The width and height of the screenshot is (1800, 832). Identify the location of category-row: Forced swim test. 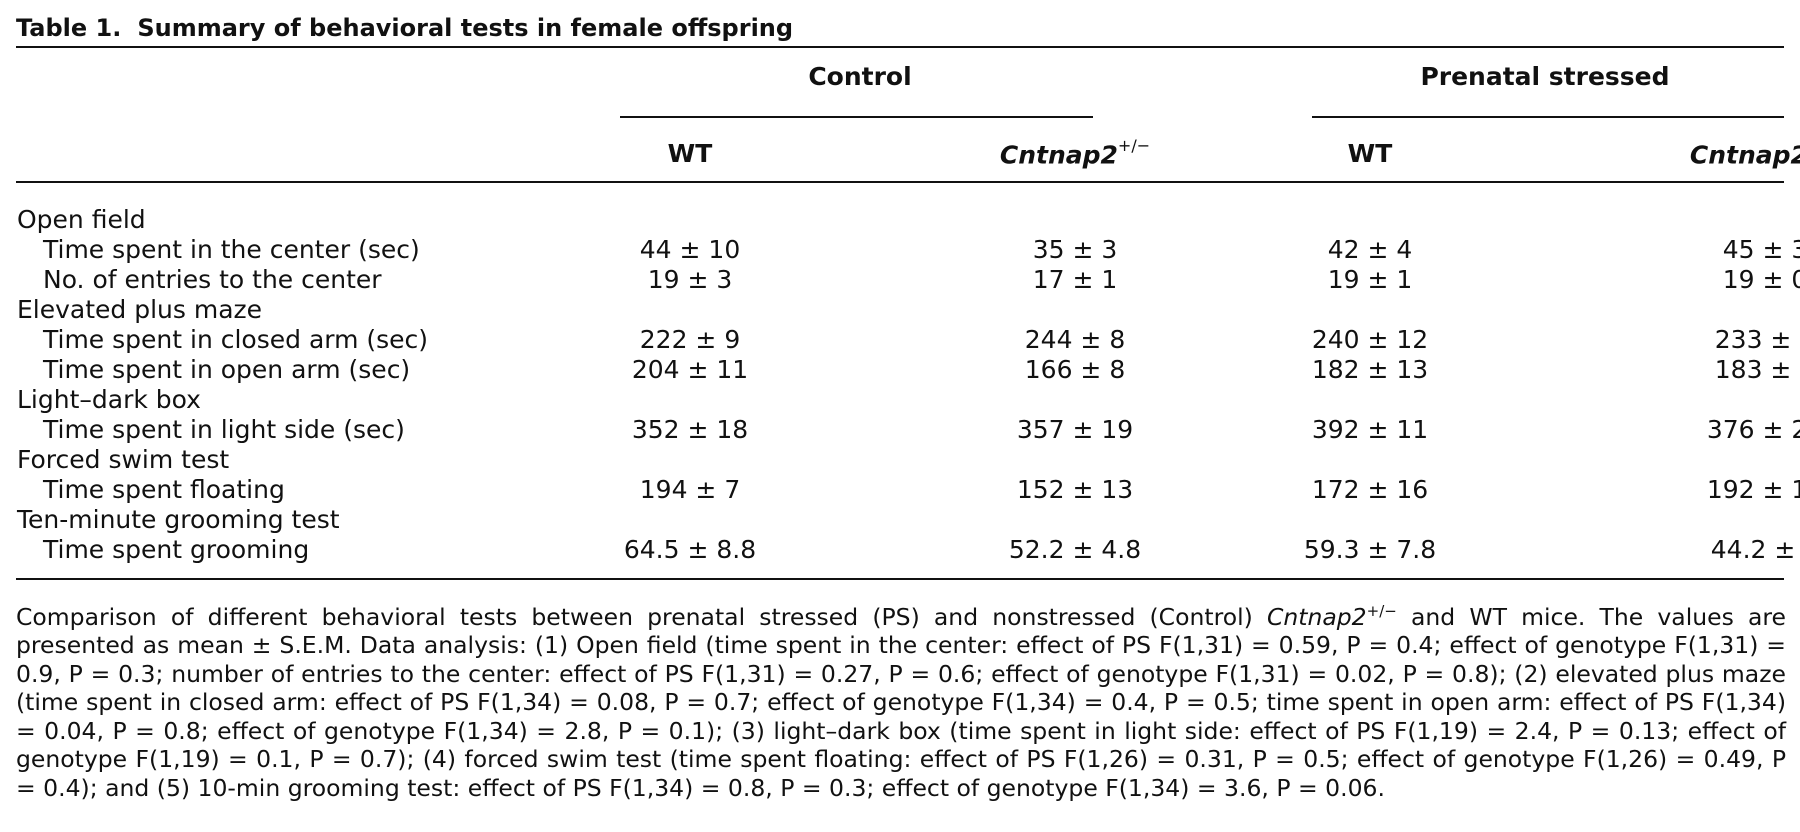
(123, 459).